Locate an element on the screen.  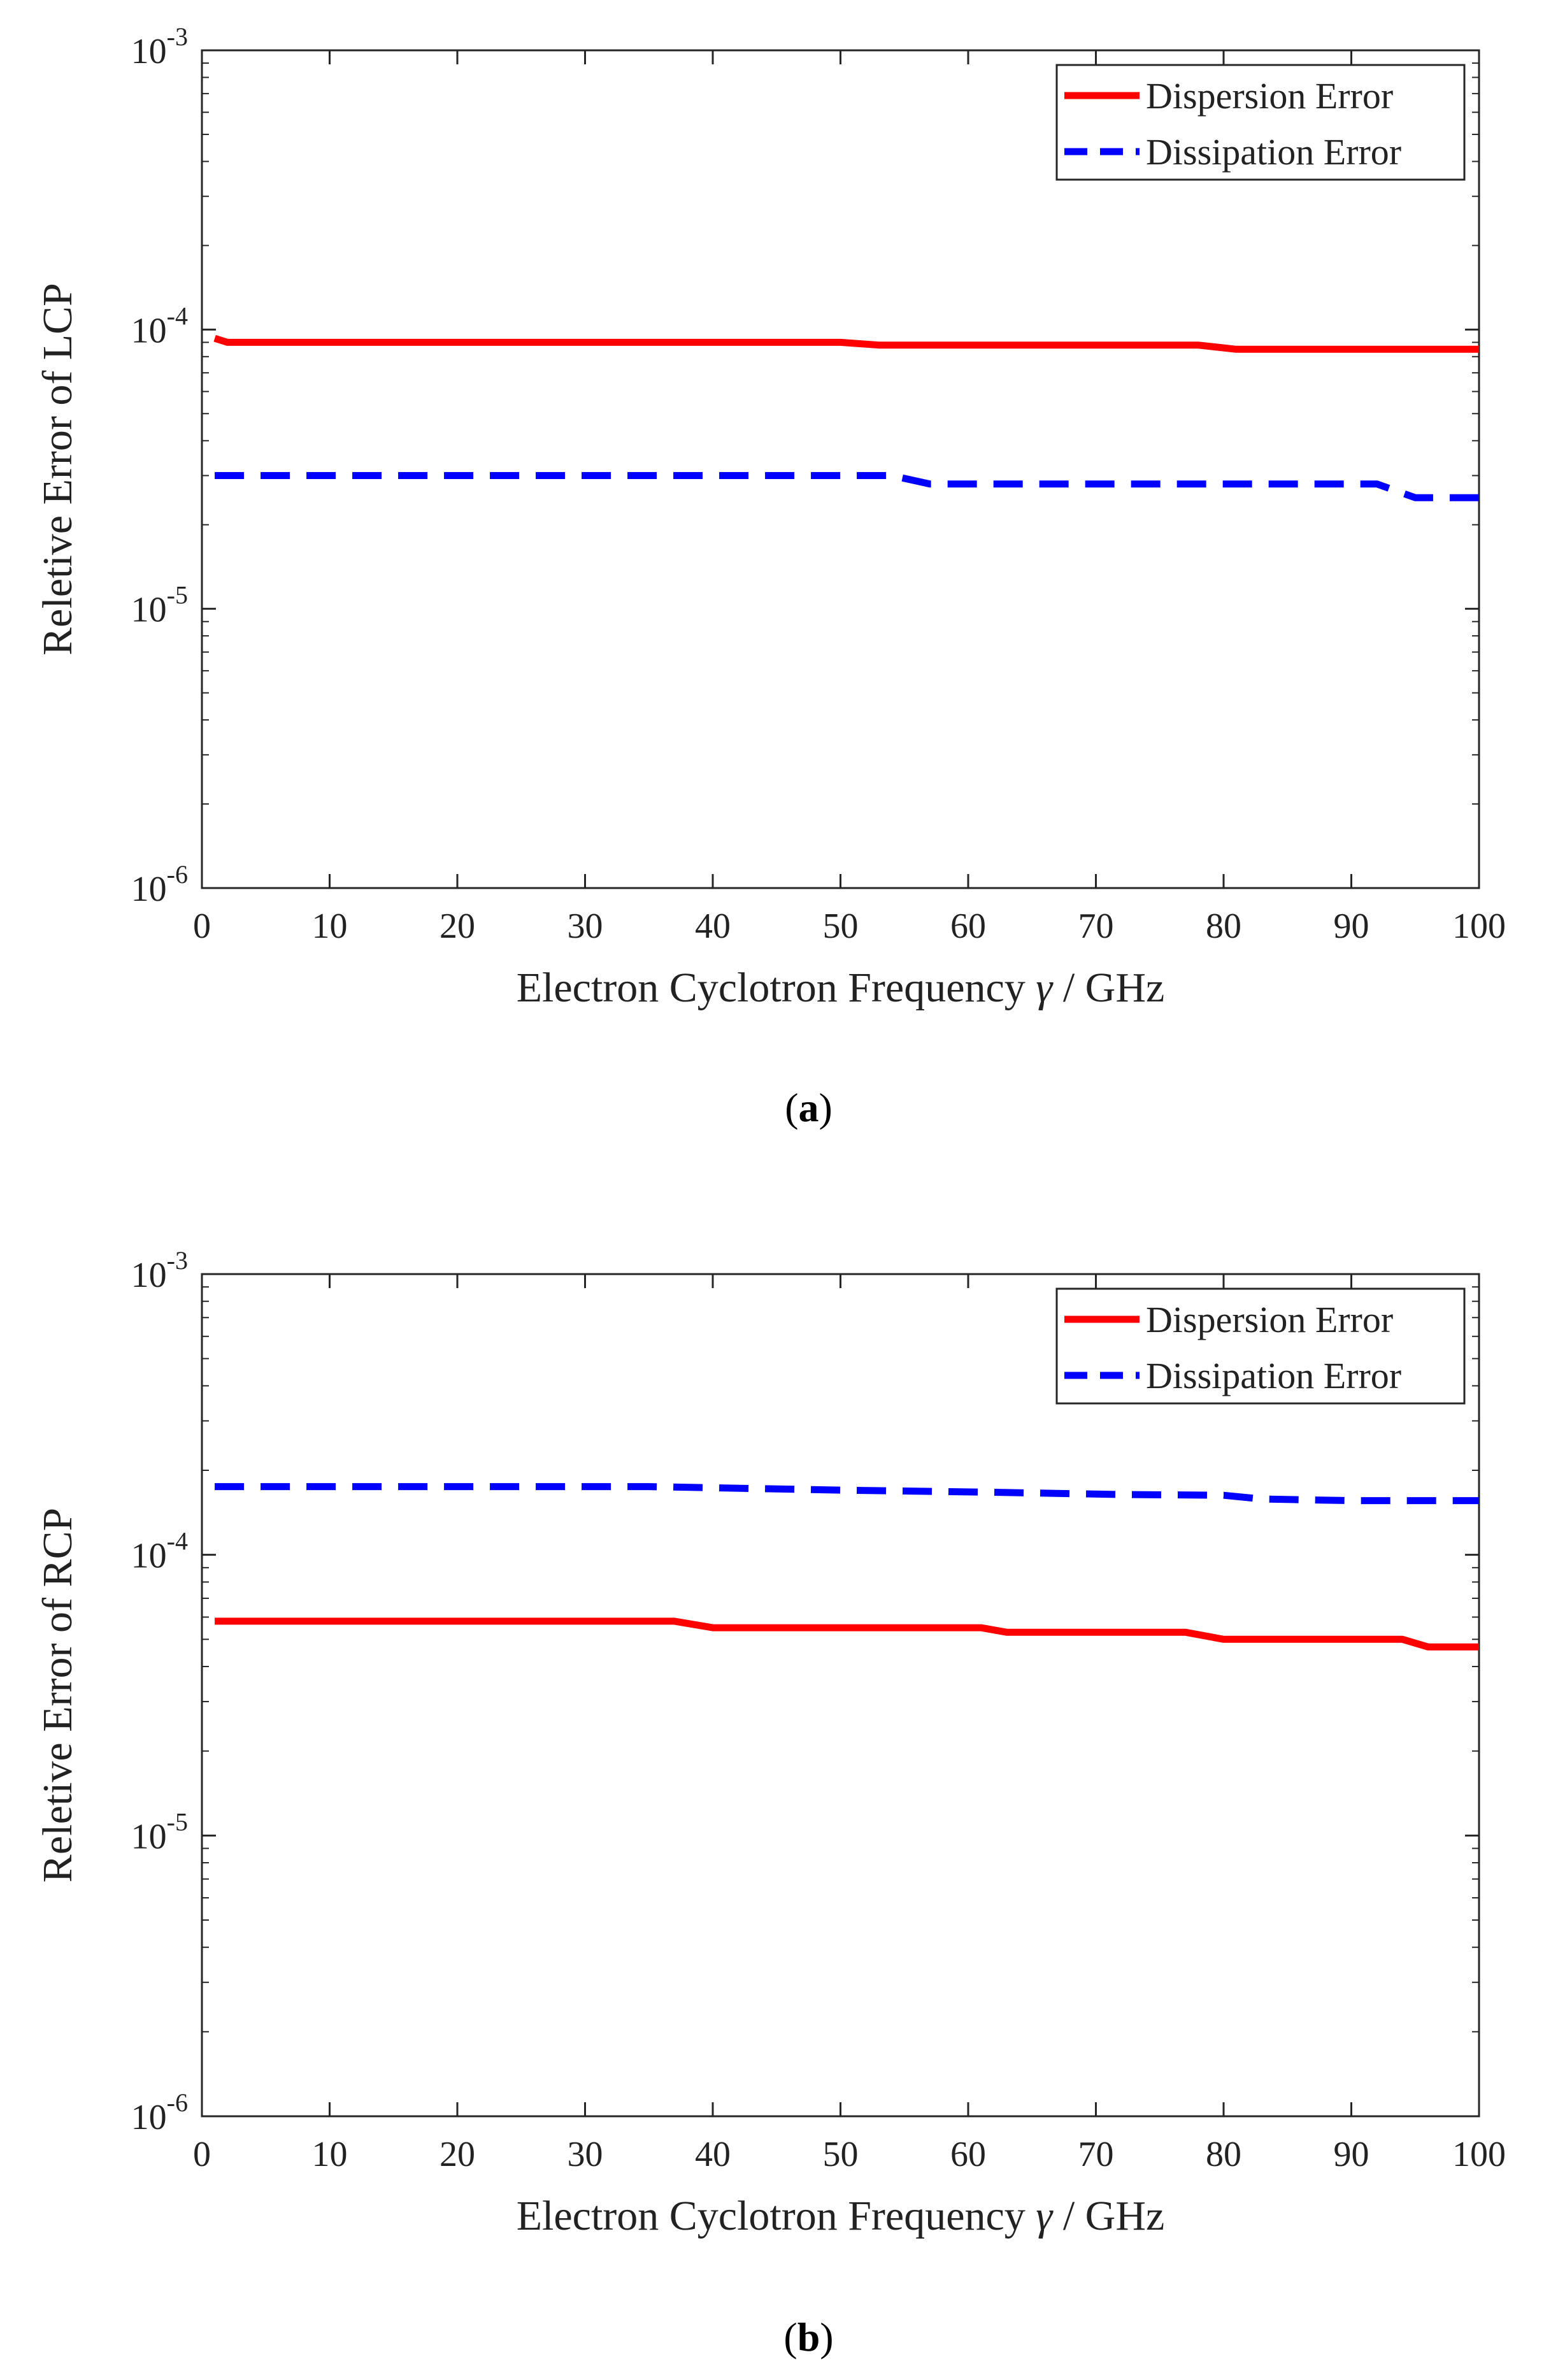
caption-letter: a is located at coordinates (809, 1107).